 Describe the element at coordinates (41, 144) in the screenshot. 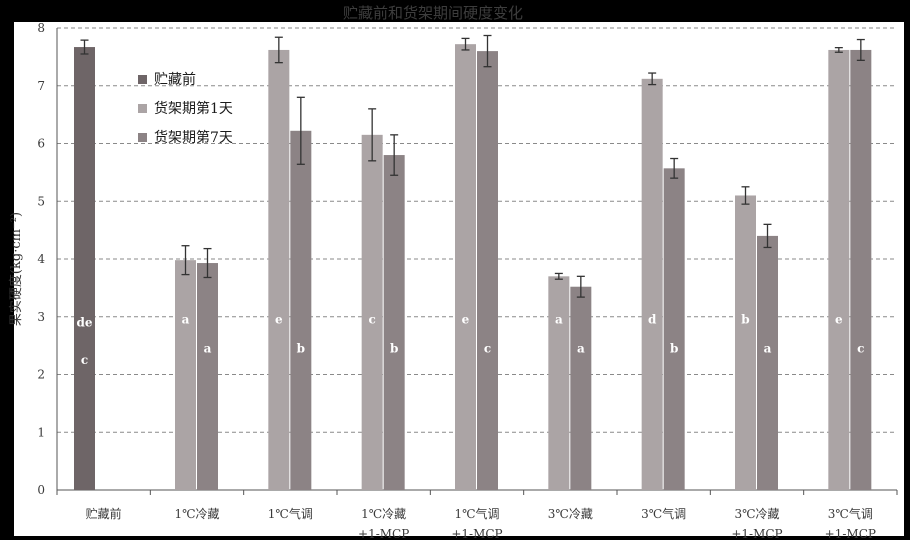

I see `y-tick-label: 6` at that location.